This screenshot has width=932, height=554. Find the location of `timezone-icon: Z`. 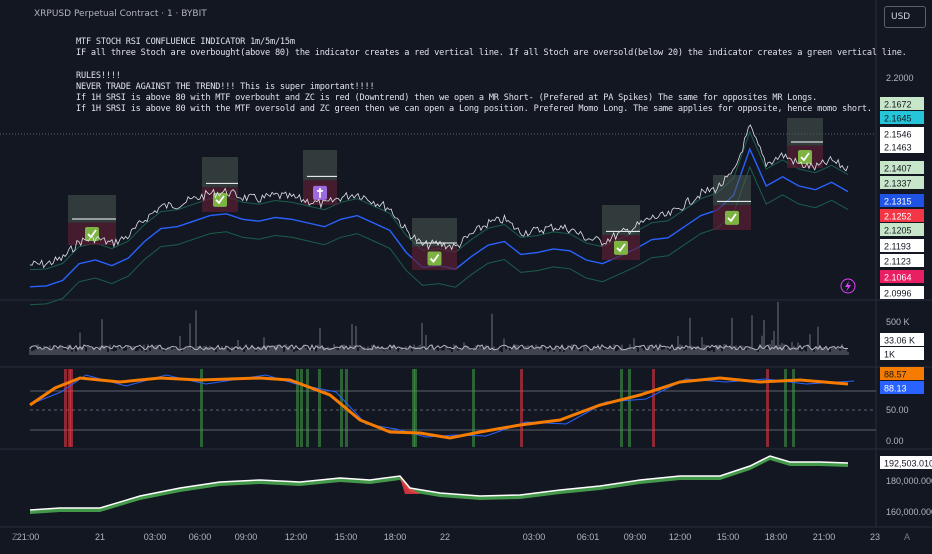

timezone-icon: Z is located at coordinates (15, 537).